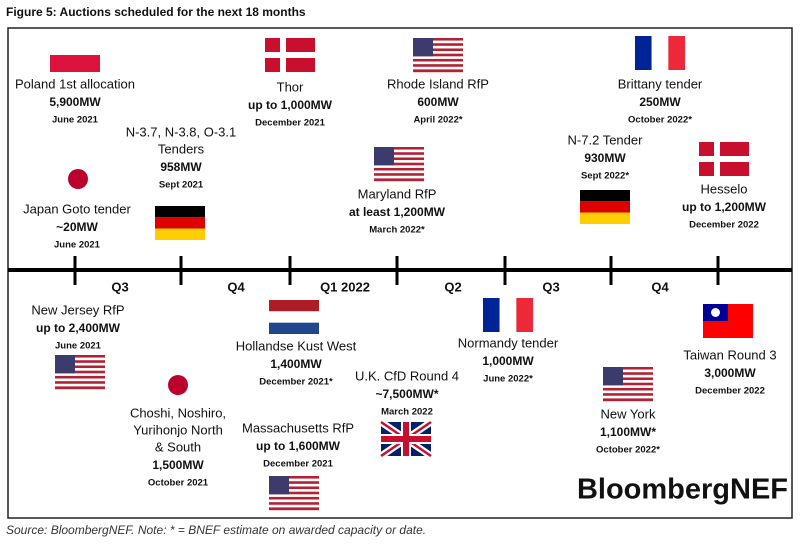  Describe the element at coordinates (178, 429) in the screenshot. I see `auction-name: Yurihonjo North` at that location.